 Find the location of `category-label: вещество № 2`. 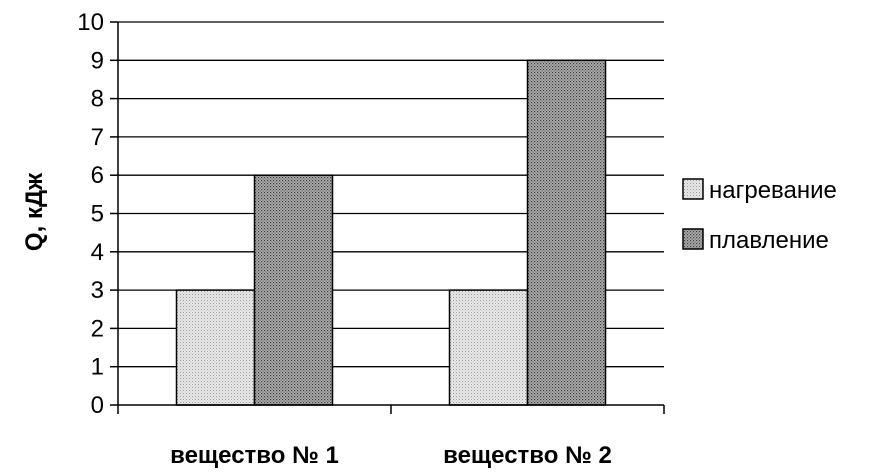

category-label: вещество № 2 is located at coordinates (527, 455).